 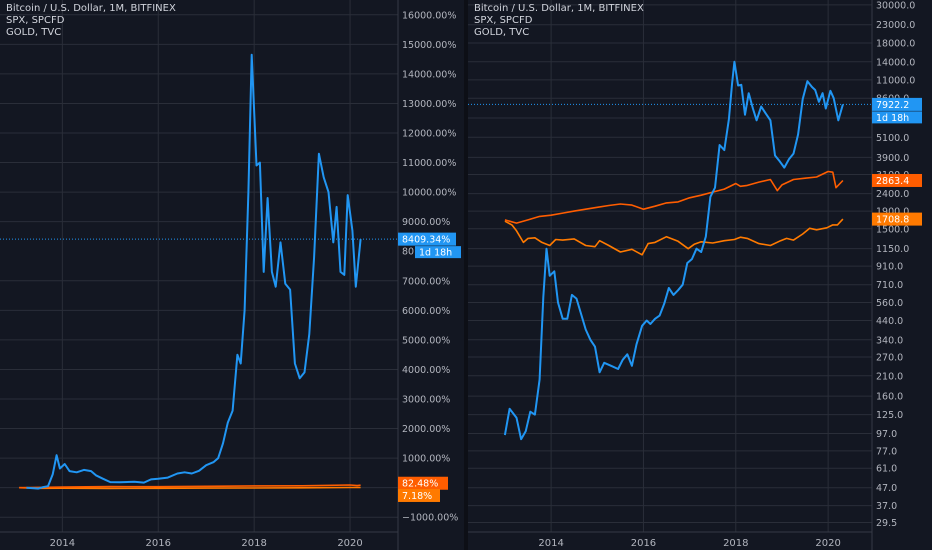 I want to click on y-tick-label: 12000.00%, so click(x=429, y=134).